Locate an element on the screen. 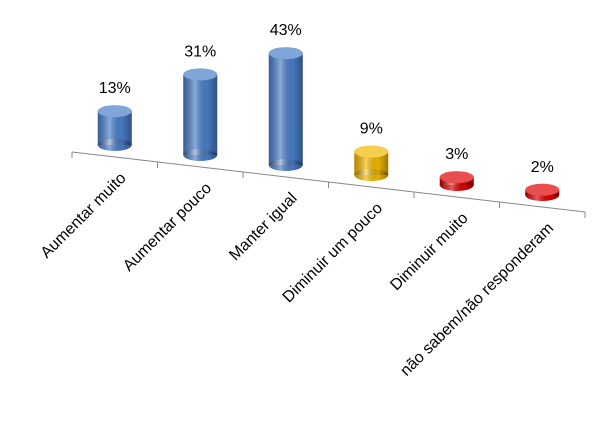  category-label: Diminuir muito is located at coordinates (429, 252).